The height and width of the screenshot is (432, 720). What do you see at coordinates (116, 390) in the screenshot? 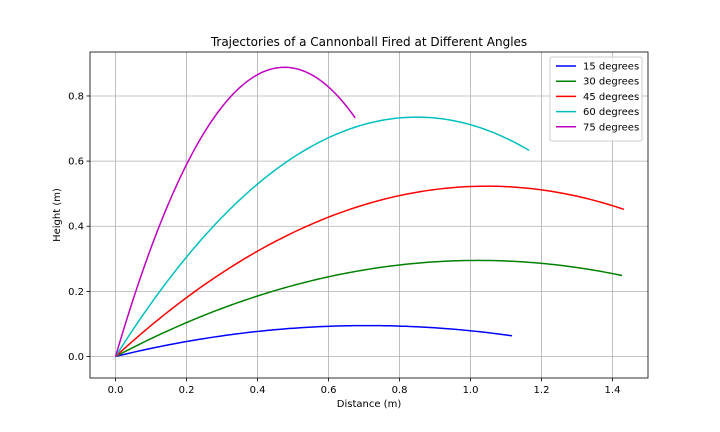
I see `x-tick-label: 0.0` at bounding box center [116, 390].